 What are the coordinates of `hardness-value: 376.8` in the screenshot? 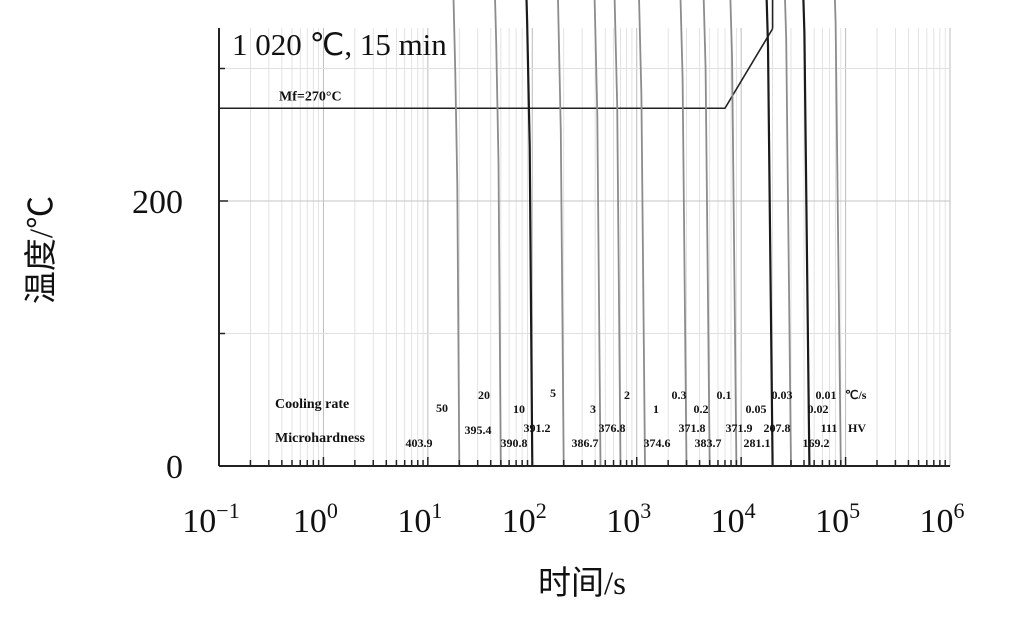 It's located at (612, 428).